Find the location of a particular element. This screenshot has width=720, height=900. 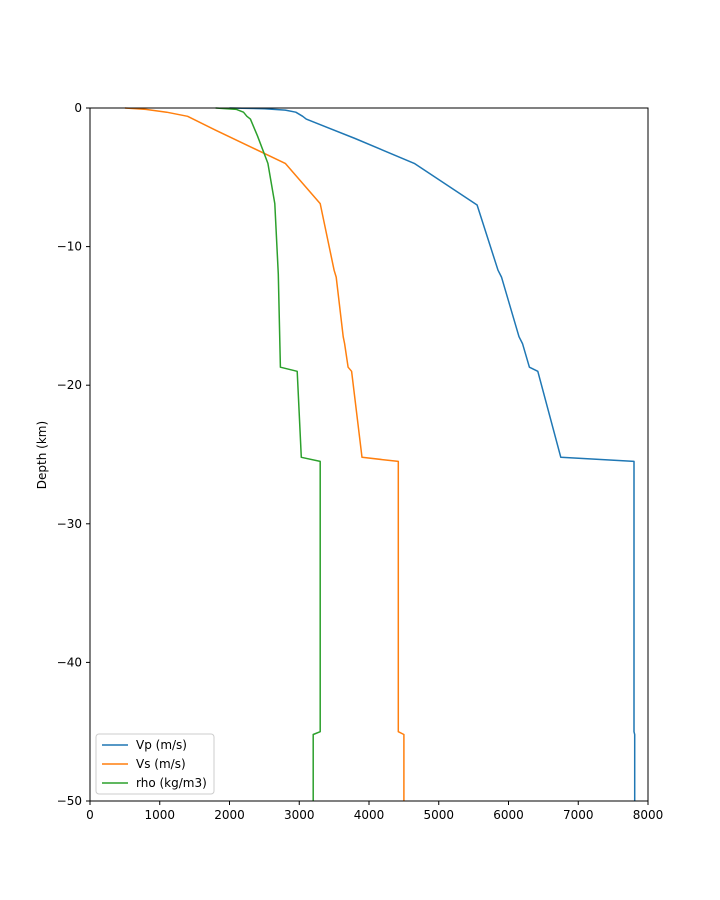

legend: Vp (m/s) Vs (m/s) rho (kg/m3) is located at coordinates (155, 764).